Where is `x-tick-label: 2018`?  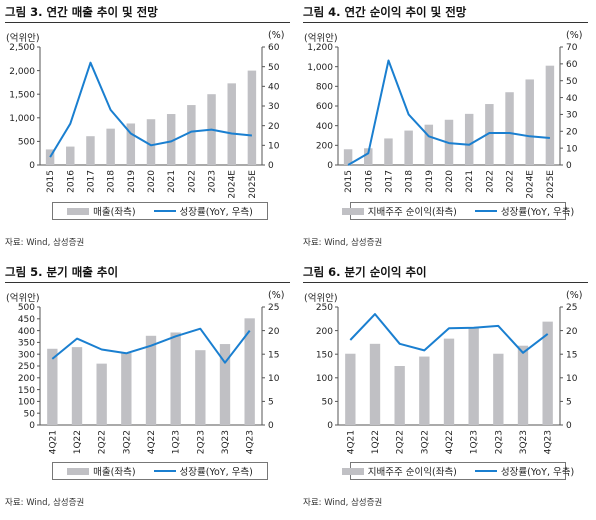 x-tick-label: 2018 is located at coordinates (410, 181).